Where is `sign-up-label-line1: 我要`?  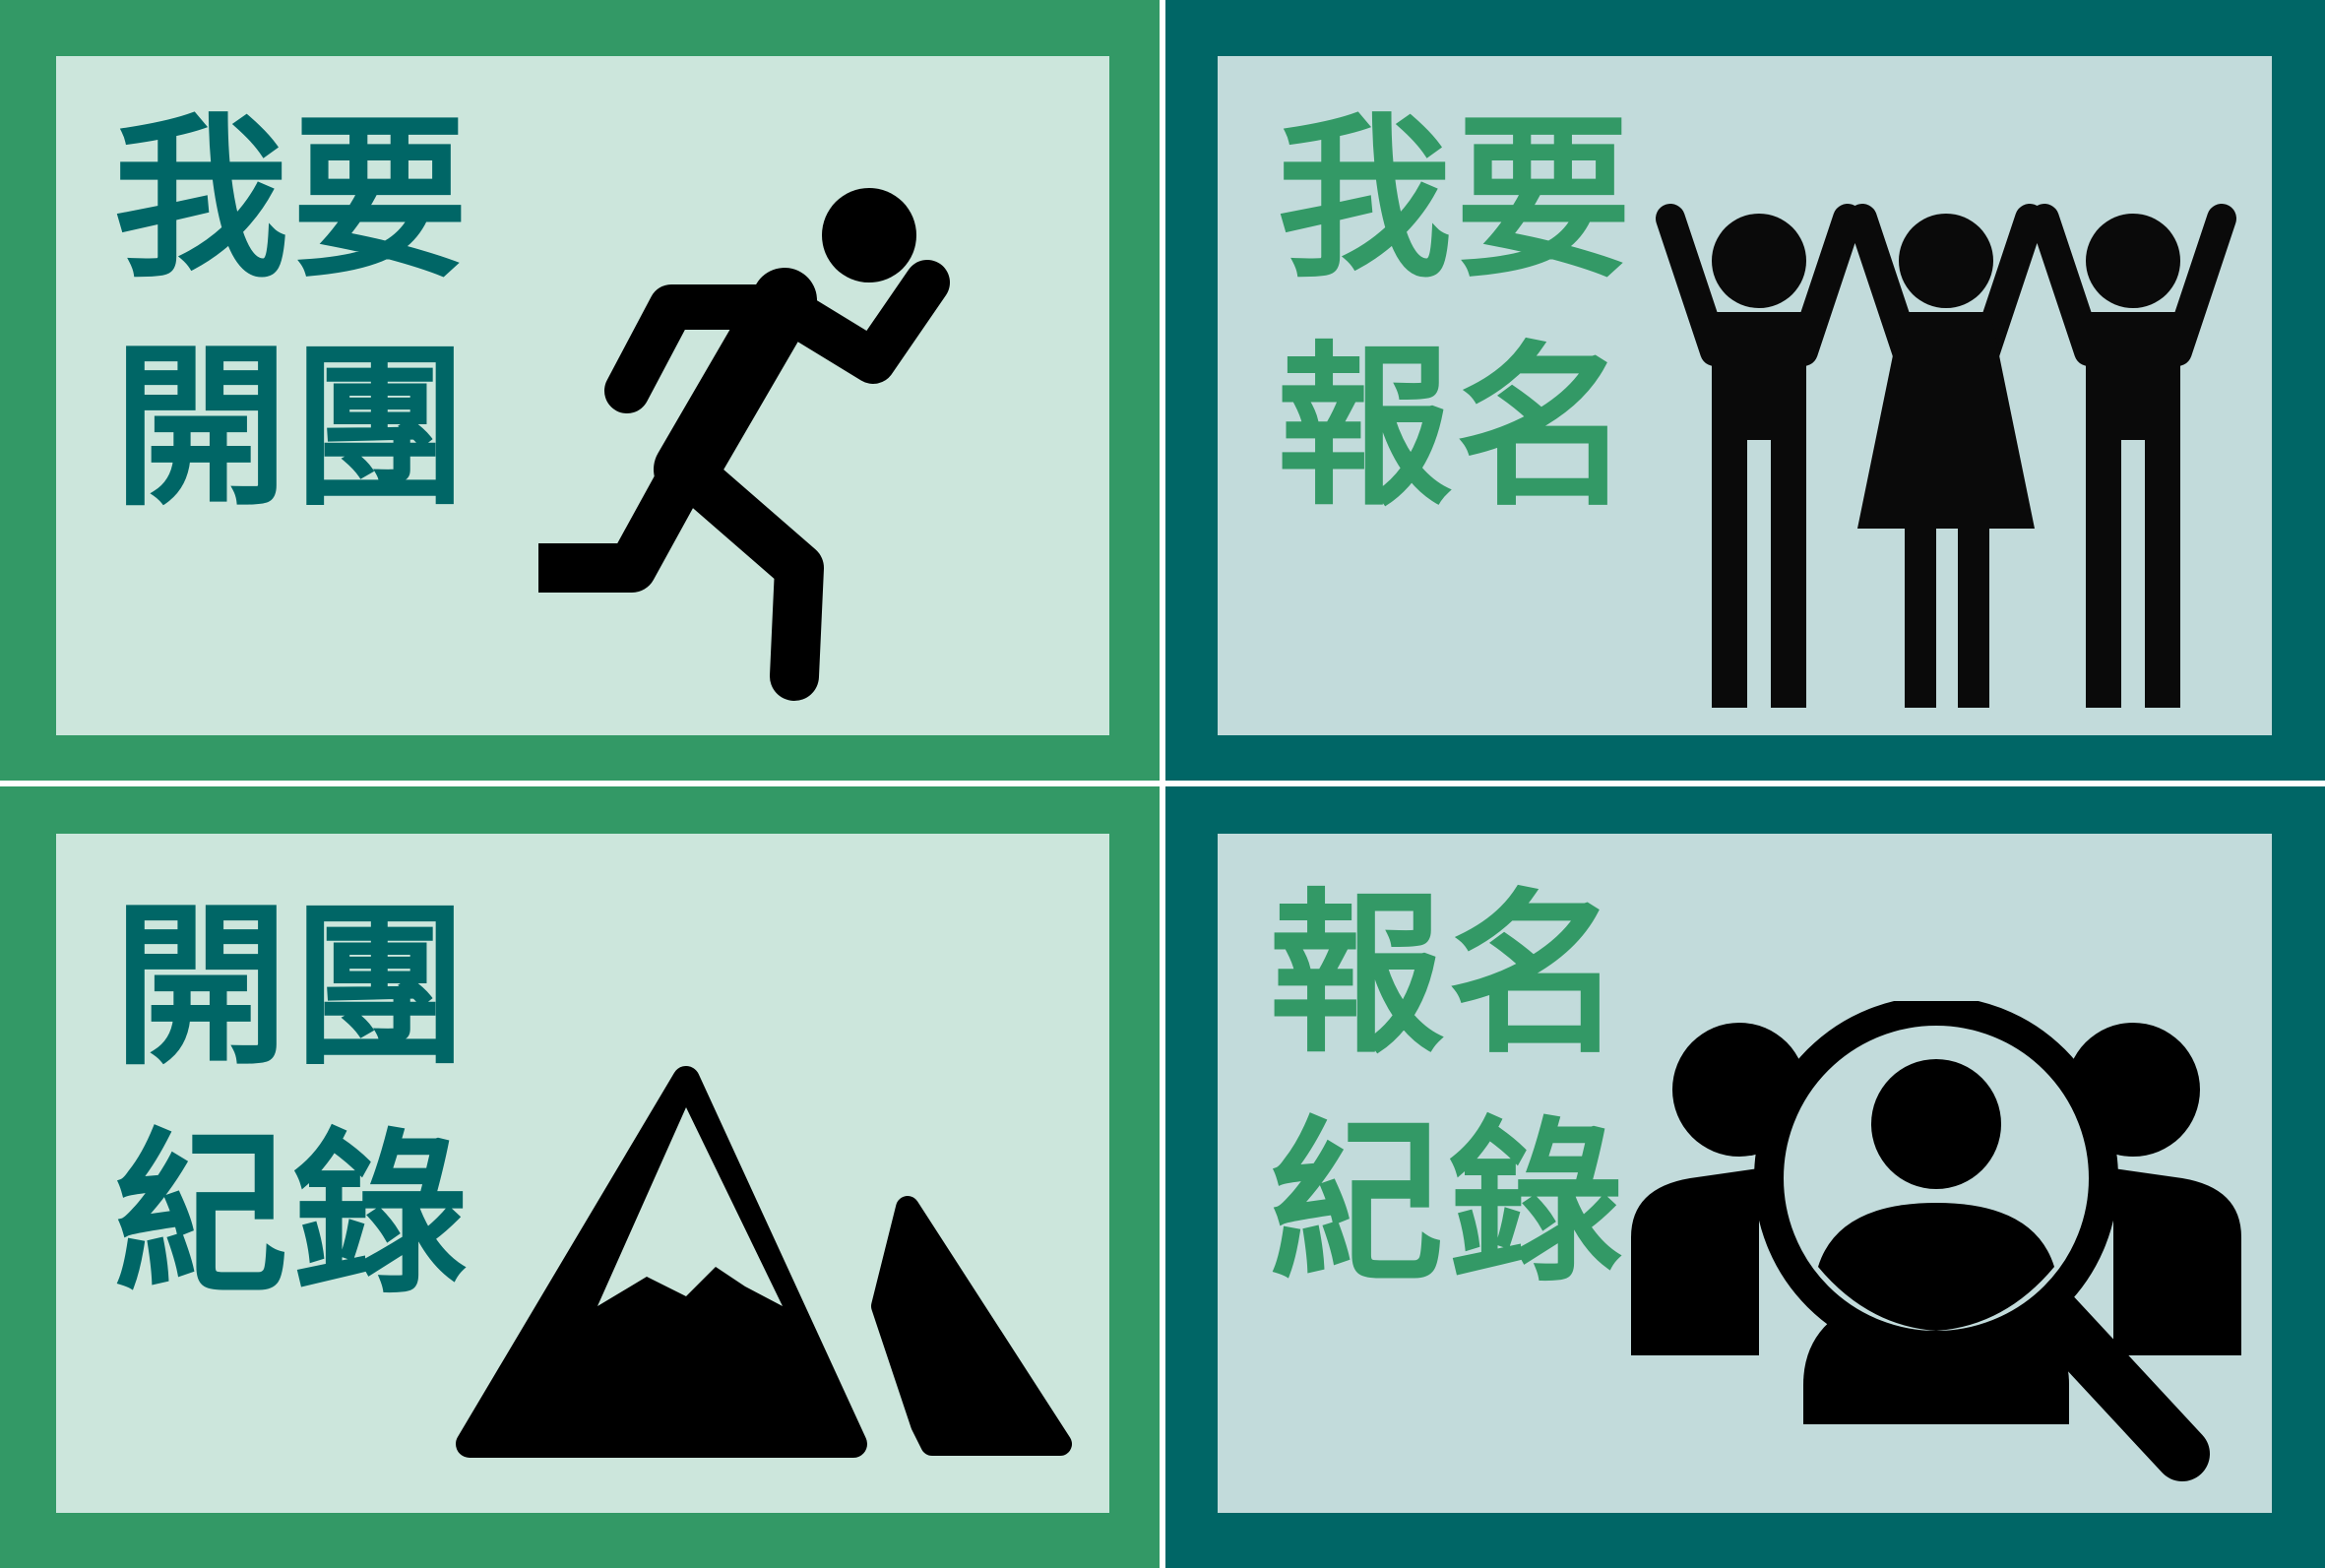
sign-up-label-line1: 我要 is located at coordinates (1456, 199).